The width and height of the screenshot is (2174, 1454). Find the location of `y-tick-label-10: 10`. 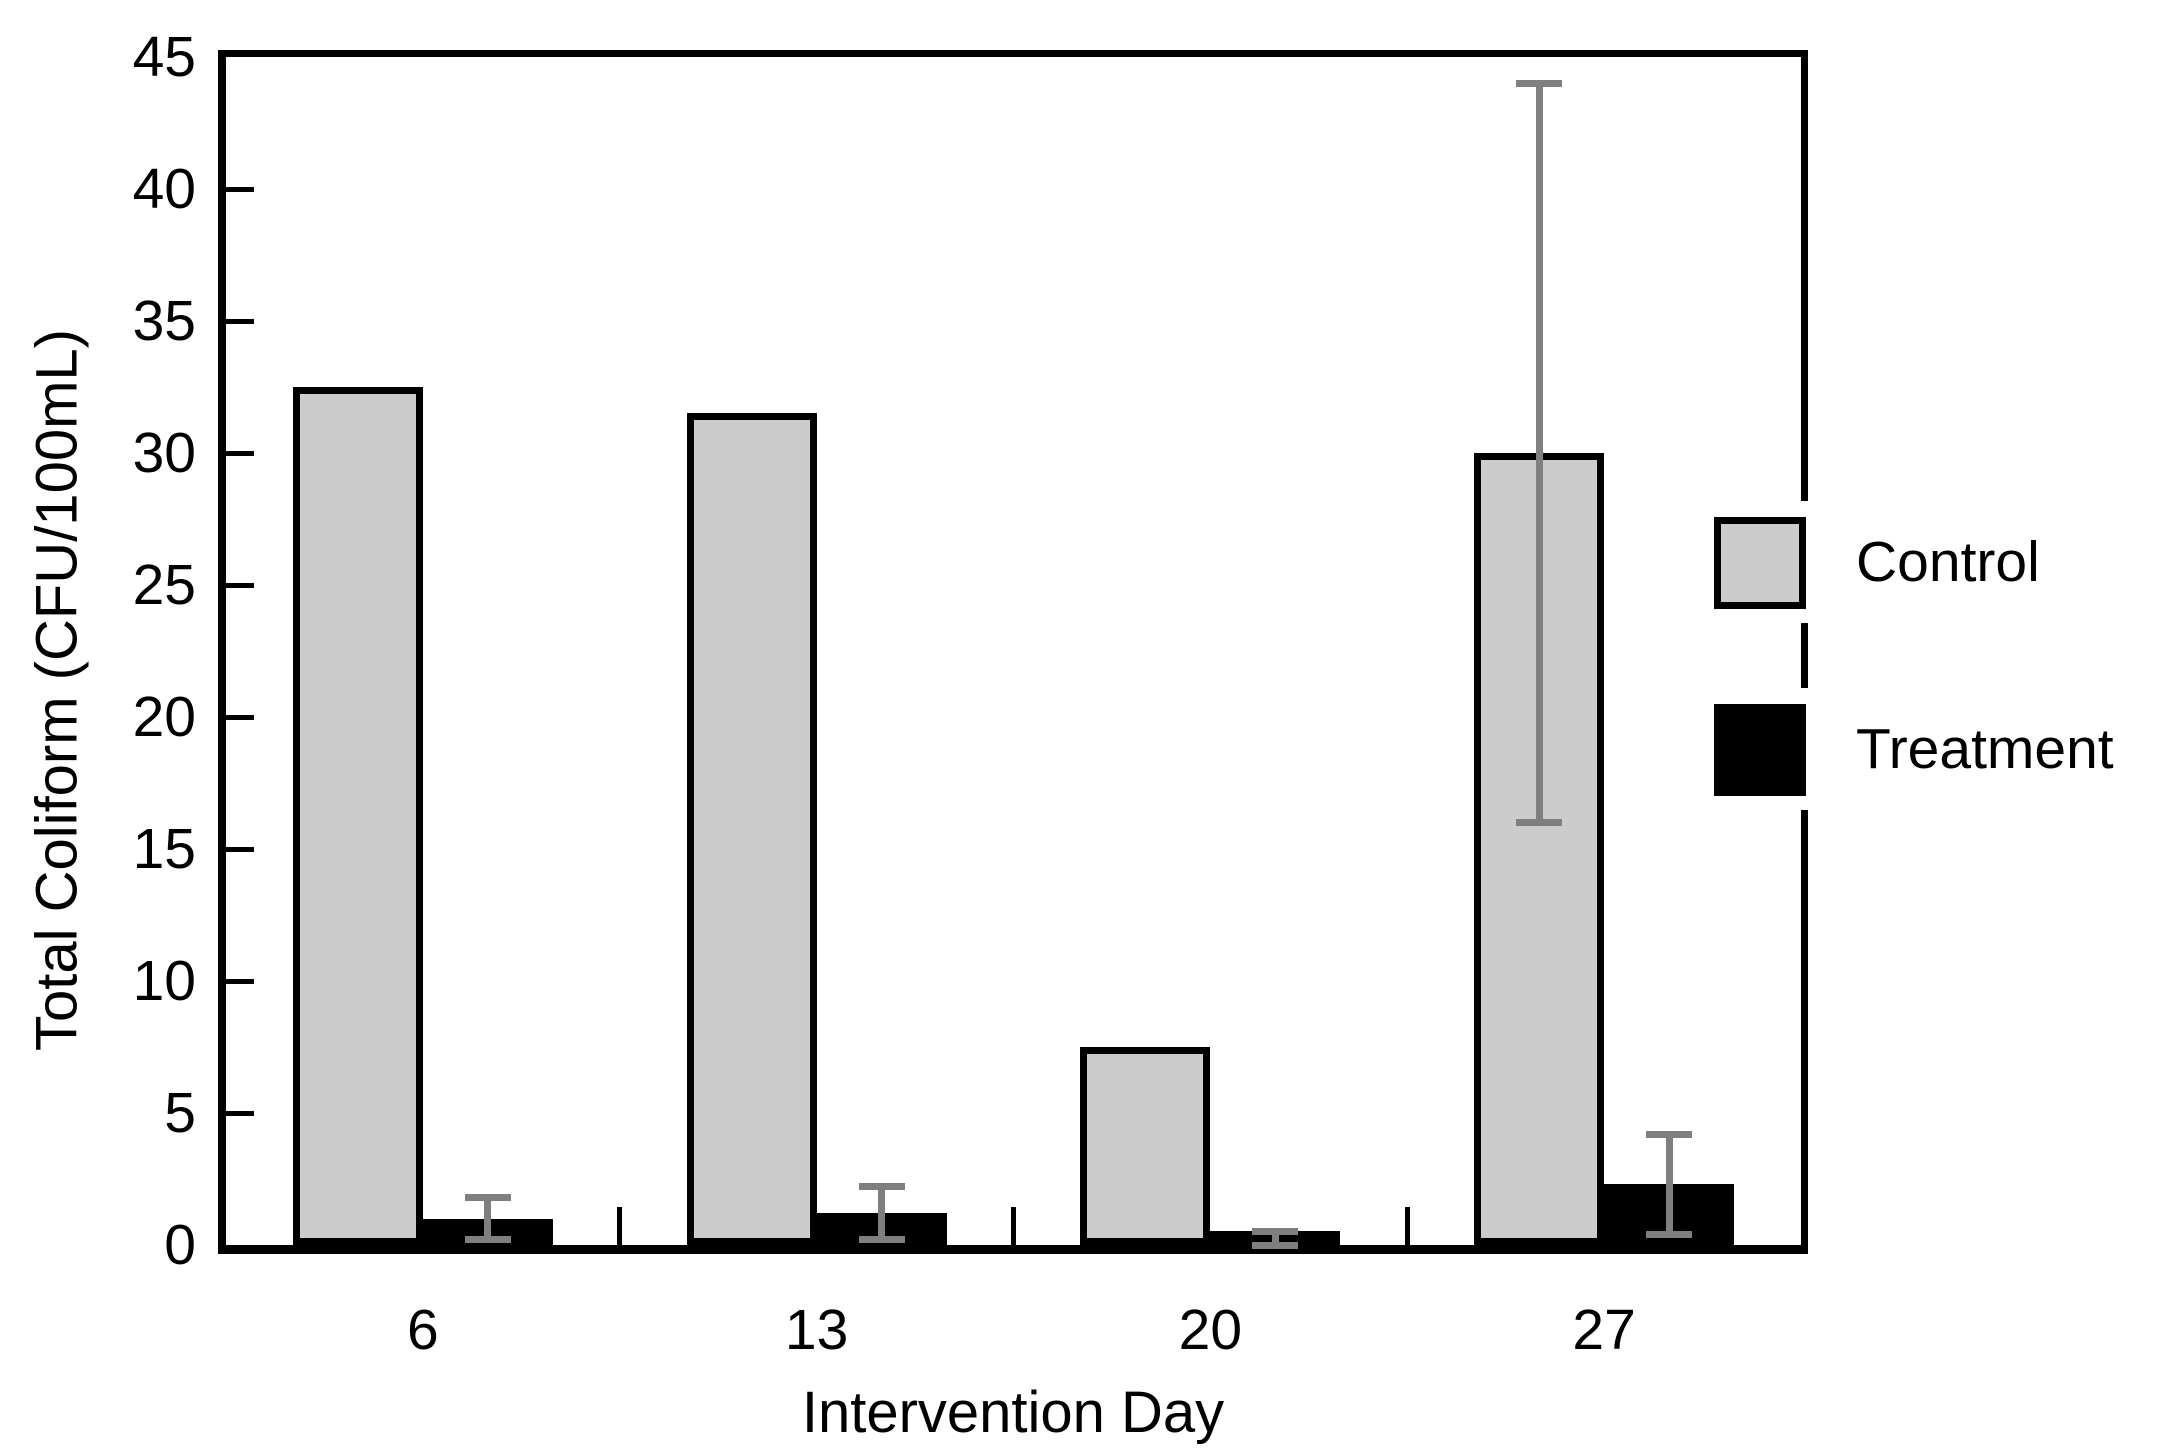

y-tick-label-10: 10 is located at coordinates (164, 981).